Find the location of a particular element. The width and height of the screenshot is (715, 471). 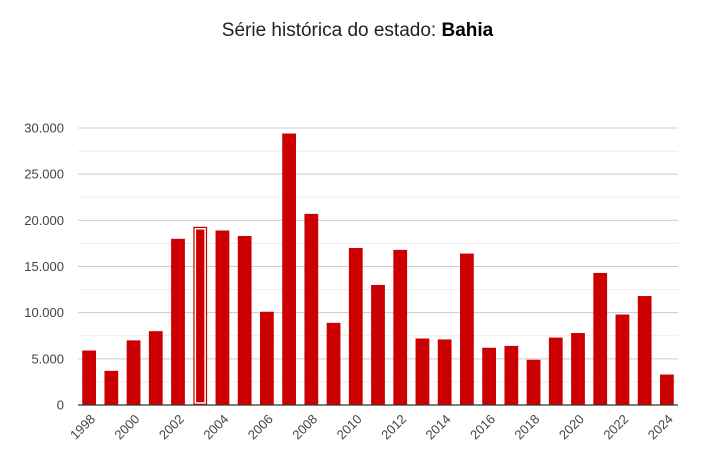

x-tick-label: 2004 is located at coordinates (215, 426).